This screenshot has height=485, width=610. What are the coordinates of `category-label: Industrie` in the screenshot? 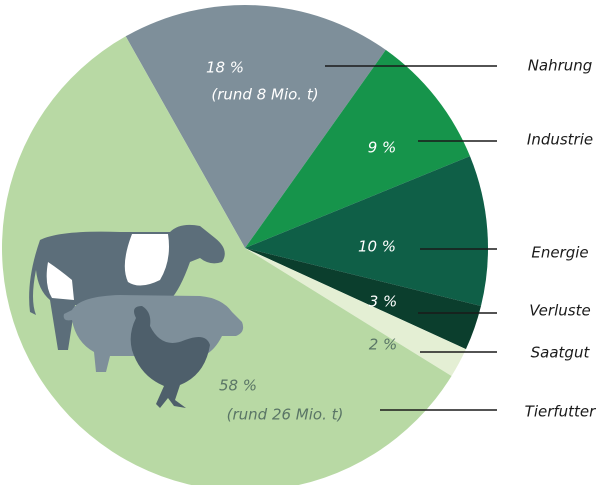 It's located at (560, 140).